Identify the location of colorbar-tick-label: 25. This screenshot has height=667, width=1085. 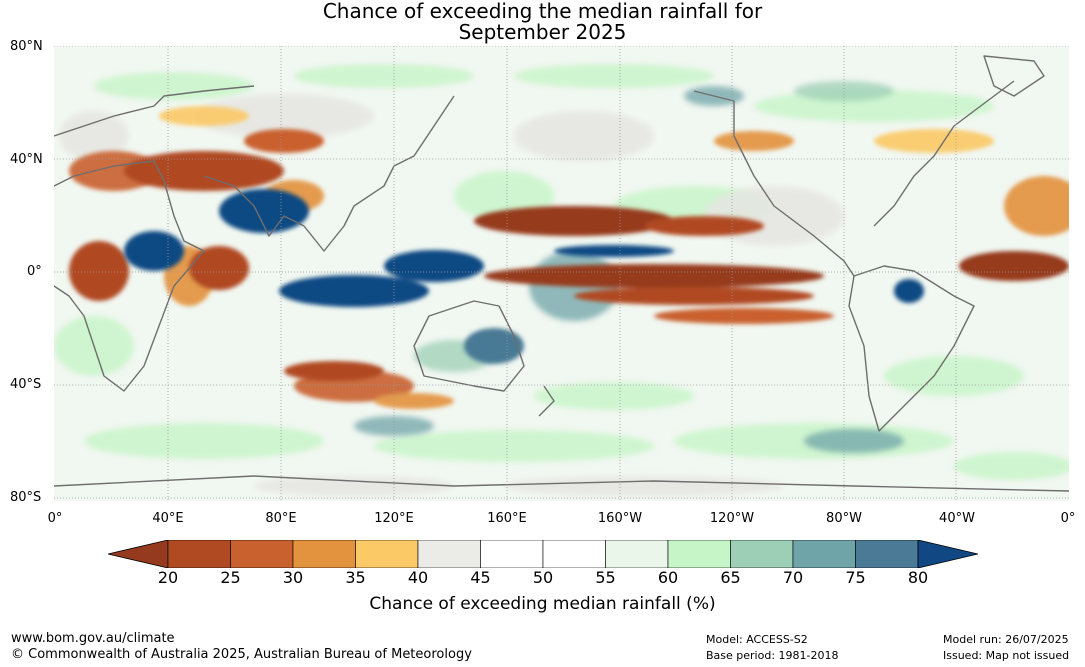
(230, 577).